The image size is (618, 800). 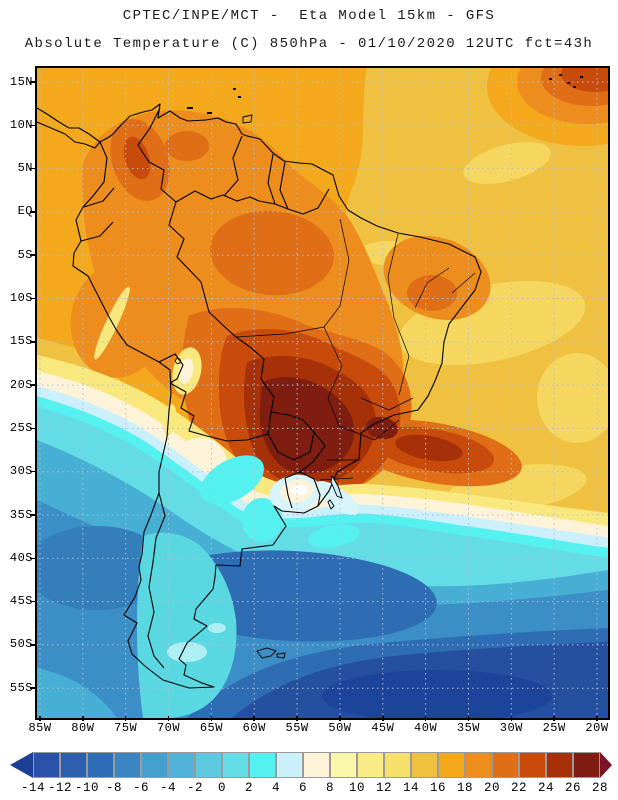 What do you see at coordinates (21, 81) in the screenshot?
I see `lat-tick-label-15N: 15N` at bounding box center [21, 81].